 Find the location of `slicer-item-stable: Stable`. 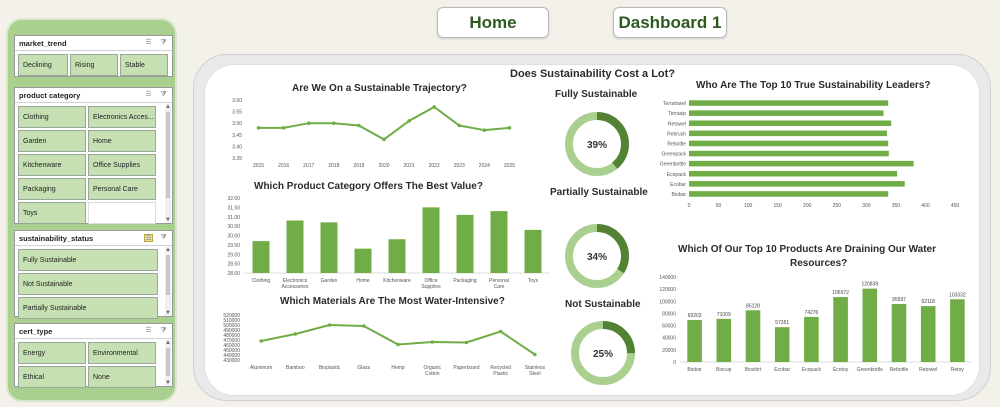

slicer-item-stable: Stable is located at coordinates (144, 65).